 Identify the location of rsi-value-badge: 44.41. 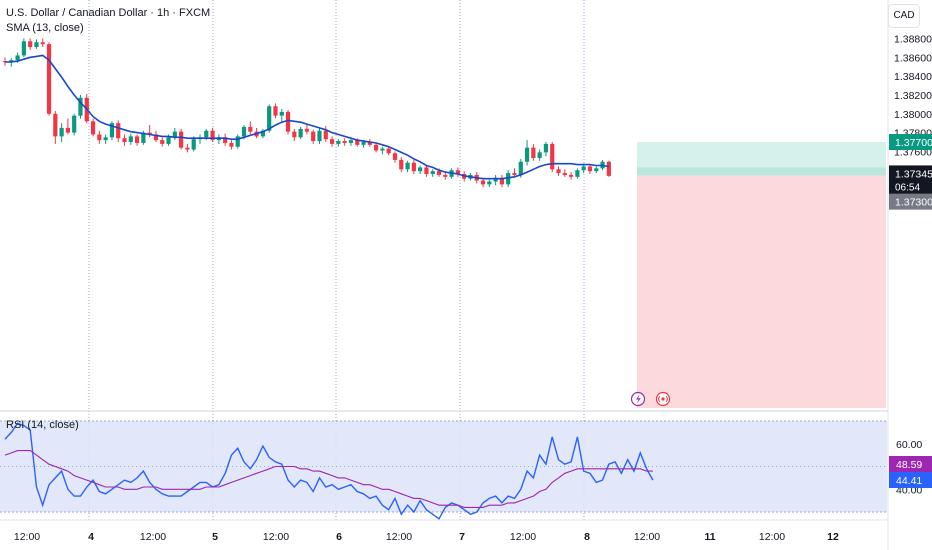
(910, 480).